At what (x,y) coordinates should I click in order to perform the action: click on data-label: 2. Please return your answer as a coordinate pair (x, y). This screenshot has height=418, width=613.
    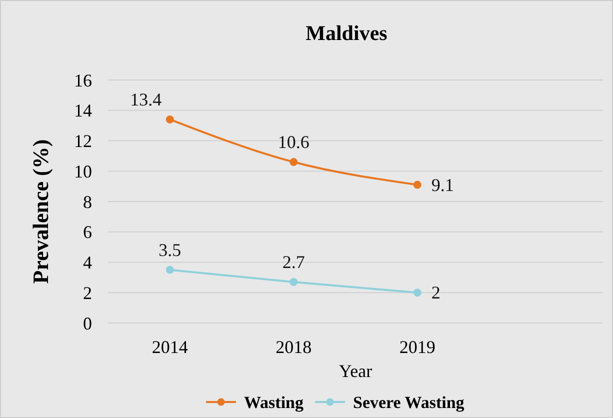
    Looking at the image, I should click on (435, 292).